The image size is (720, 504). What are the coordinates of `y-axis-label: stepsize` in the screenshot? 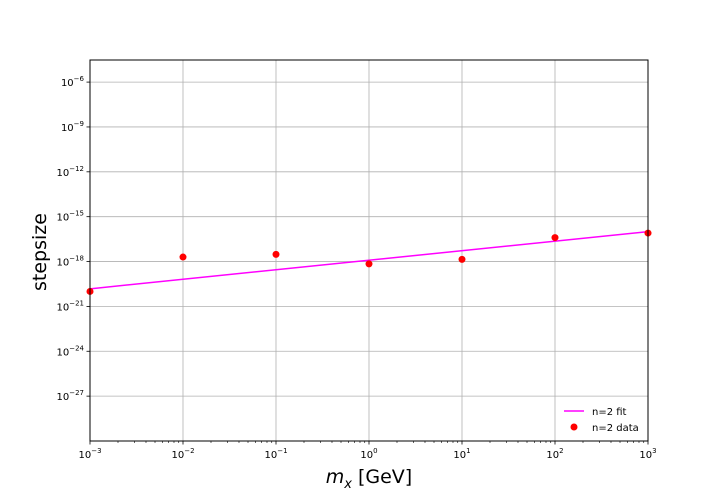 It's located at (40, 252).